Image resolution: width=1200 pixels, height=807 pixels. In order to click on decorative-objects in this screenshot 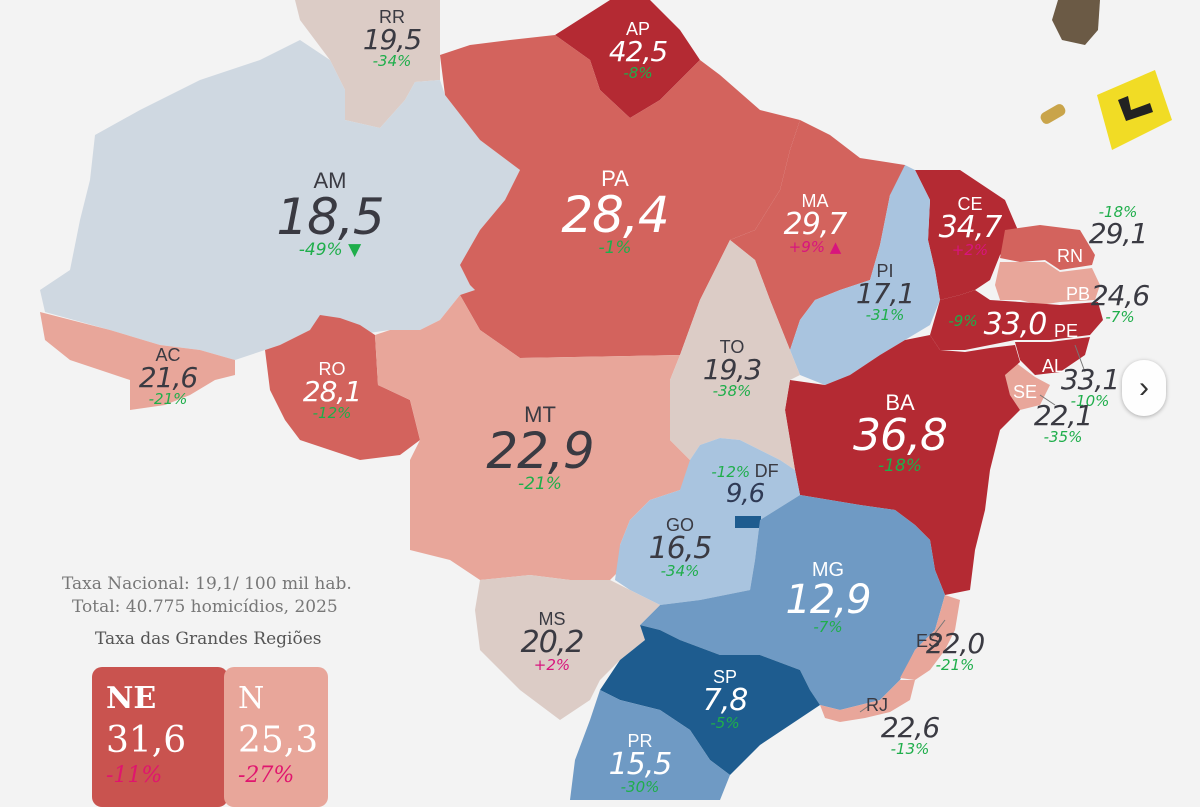, I will do `click(1106, 75)`.